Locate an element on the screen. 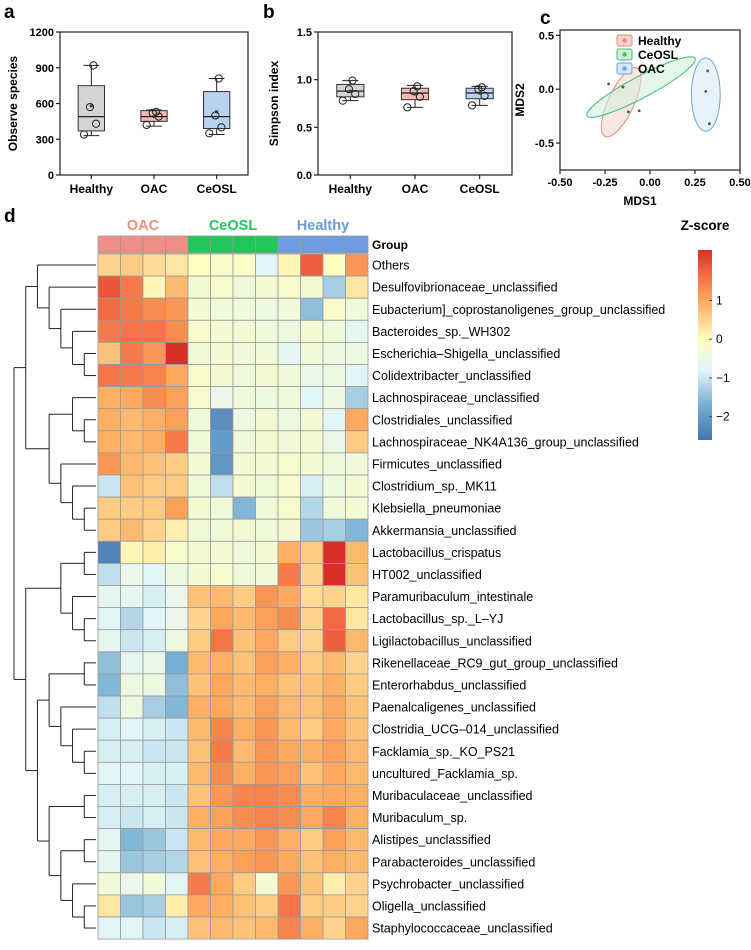  x-category-label: CeOSL is located at coordinates (217, 189).